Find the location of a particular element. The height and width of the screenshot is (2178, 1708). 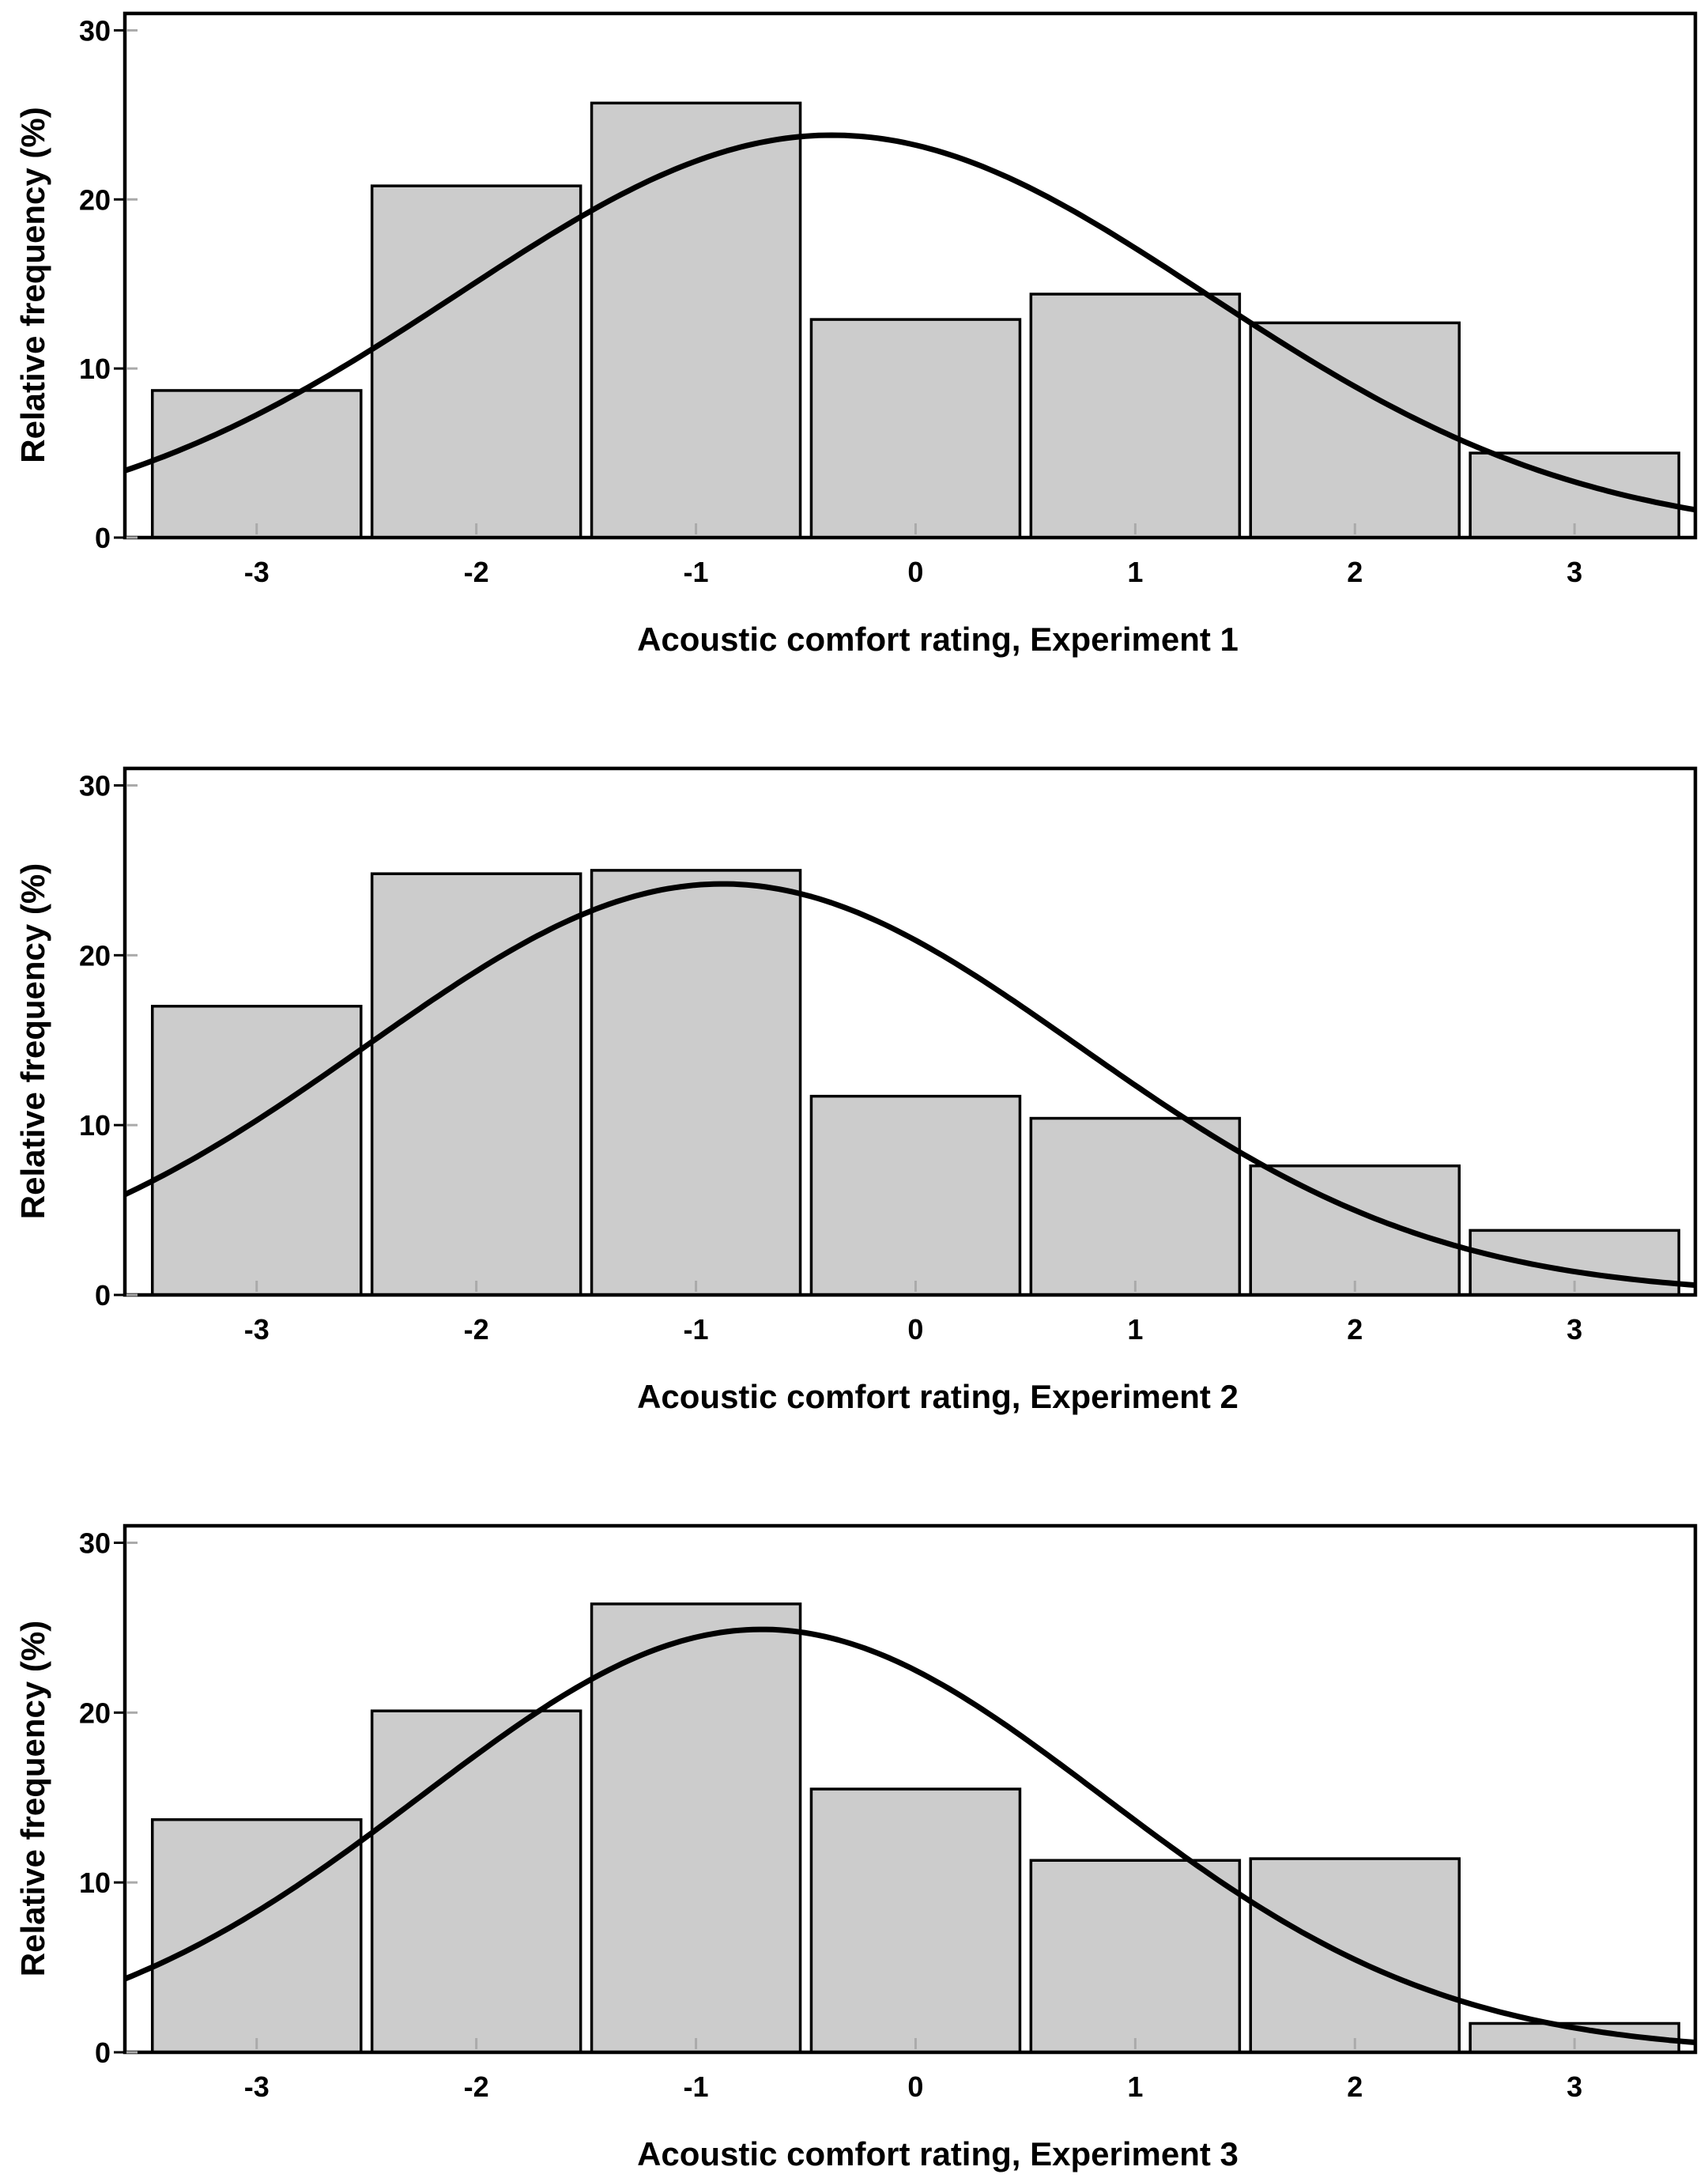

x-axis-title: Acoustic comfort rating, Experiment 1 is located at coordinates (938, 639).